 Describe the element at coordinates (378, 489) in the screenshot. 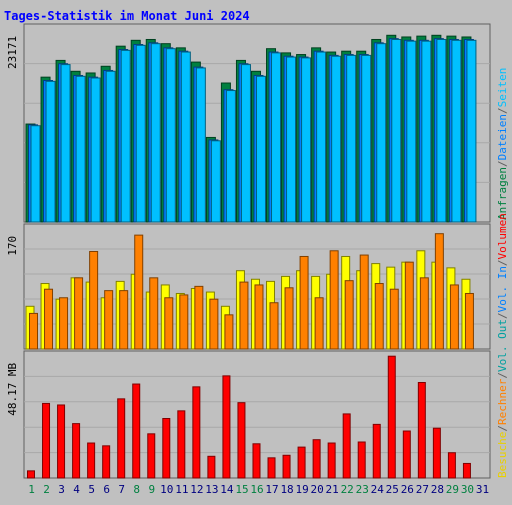

I see `x-tick-label-day-24: 24` at that location.